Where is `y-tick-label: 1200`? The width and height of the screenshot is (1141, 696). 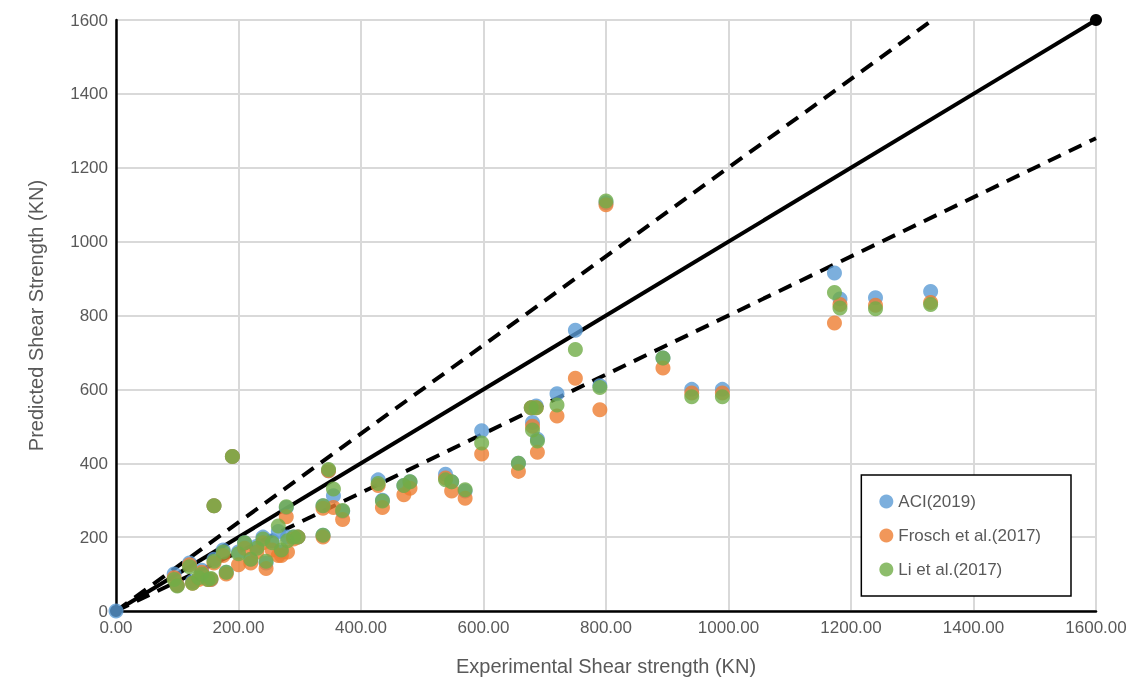
y-tick-label: 1200 is located at coordinates (89, 168).